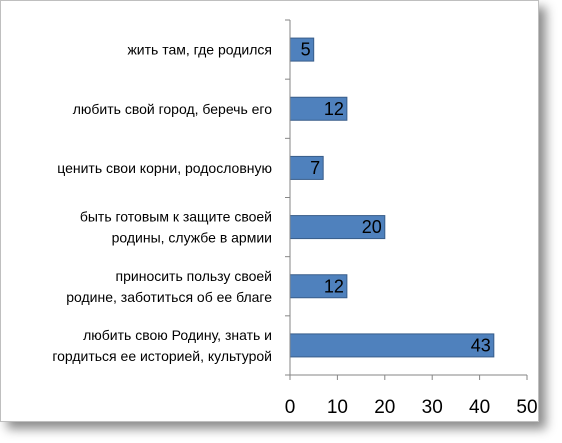  What do you see at coordinates (372, 227) in the screenshot?
I see `data-label: 20` at bounding box center [372, 227].